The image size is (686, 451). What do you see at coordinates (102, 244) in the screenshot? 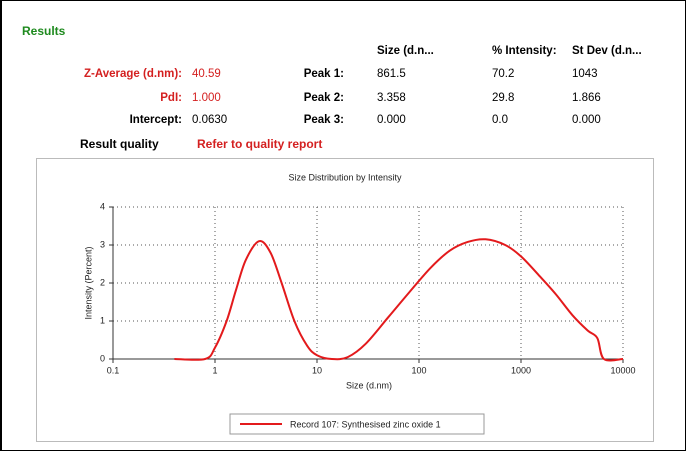
I see `y-tick-label: 3` at bounding box center [102, 244].